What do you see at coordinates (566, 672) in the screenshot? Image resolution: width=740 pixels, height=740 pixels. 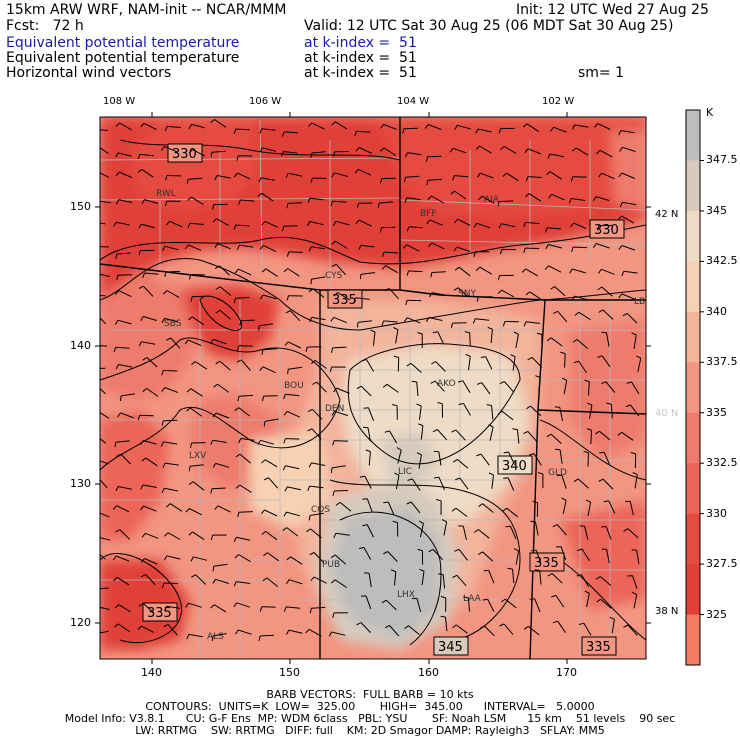 I see `grid-x-tick: 170` at bounding box center [566, 672].